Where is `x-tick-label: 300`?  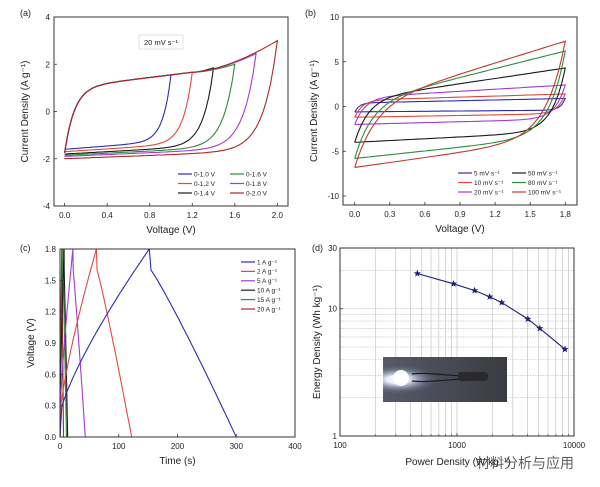 x-tick-label: 300 is located at coordinates (237, 446).